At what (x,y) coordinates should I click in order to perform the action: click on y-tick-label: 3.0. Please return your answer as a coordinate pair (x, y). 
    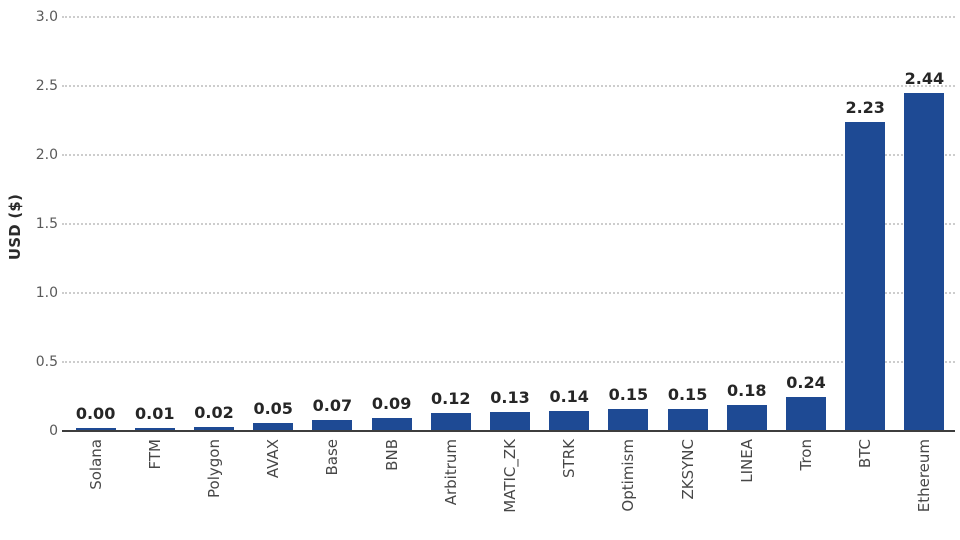
    Looking at the image, I should click on (46, 17).